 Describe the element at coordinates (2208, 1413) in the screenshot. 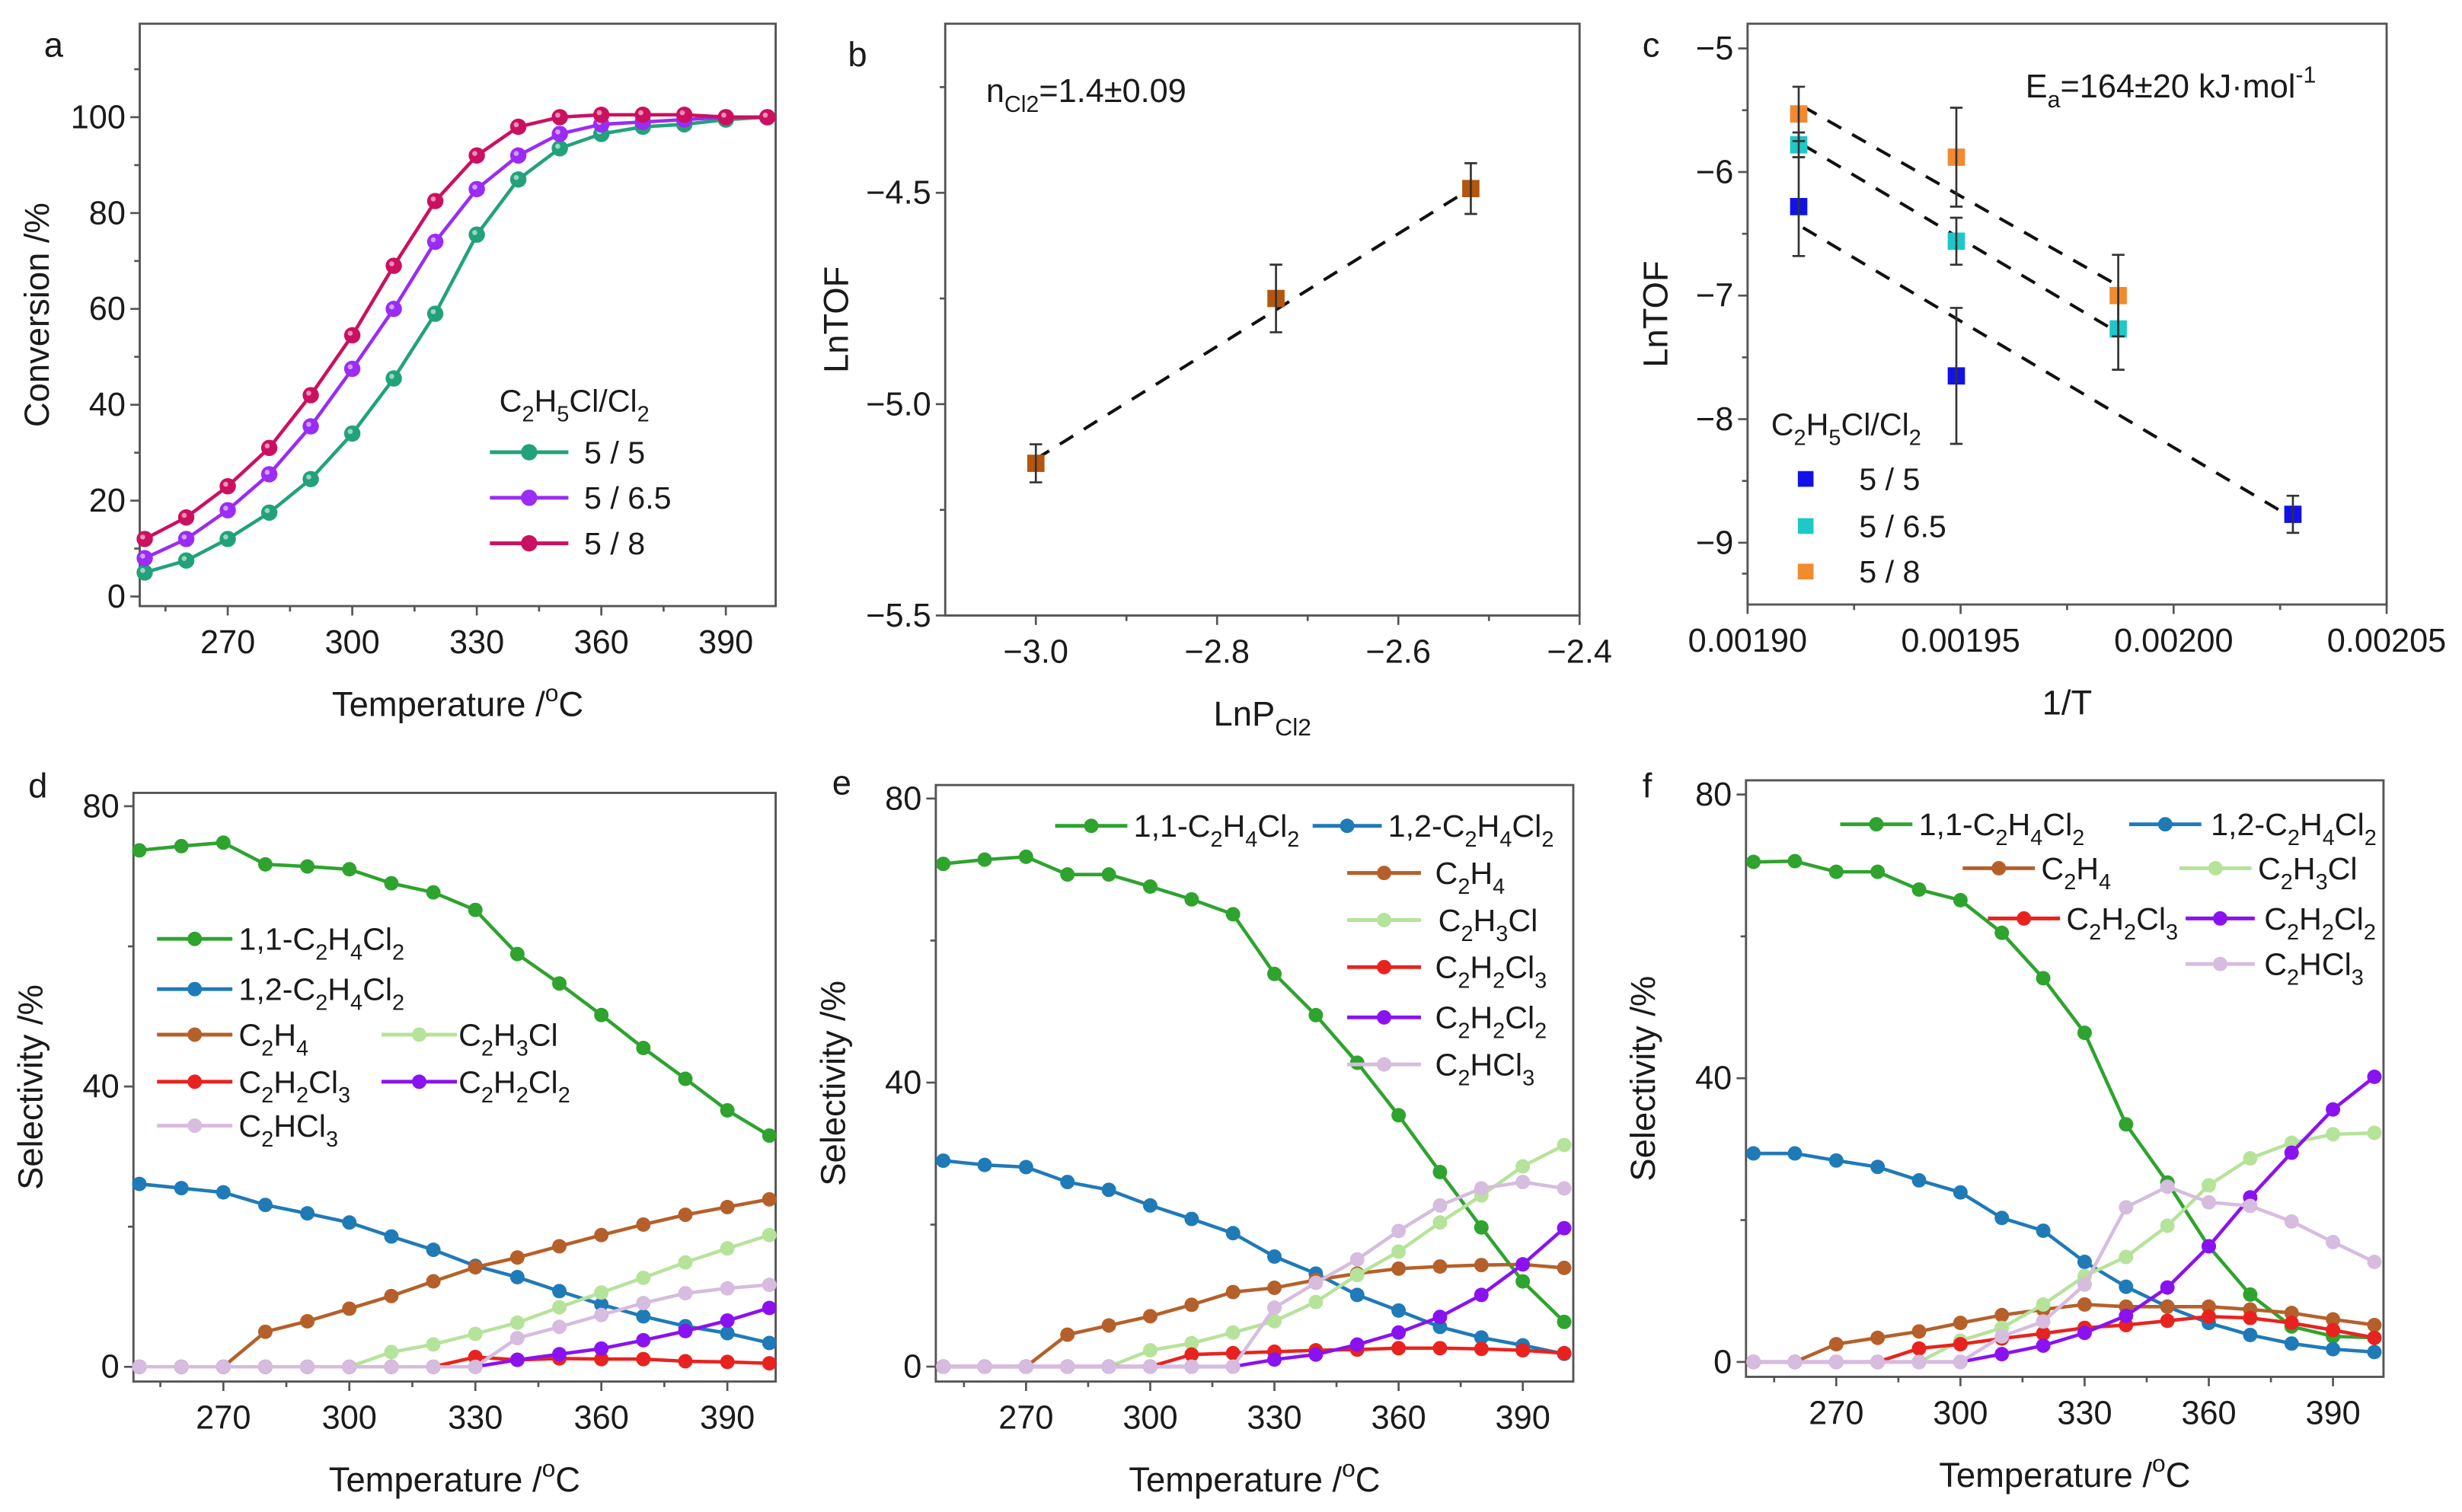

I see `x-tick-label: 360` at that location.